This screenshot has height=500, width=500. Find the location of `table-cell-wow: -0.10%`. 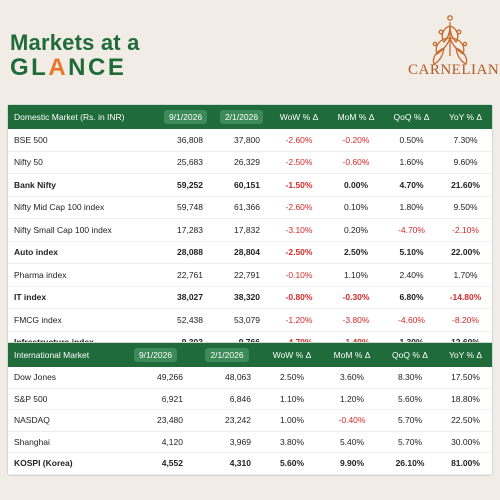

table-cell-wow: -0.10% is located at coordinates (299, 275).